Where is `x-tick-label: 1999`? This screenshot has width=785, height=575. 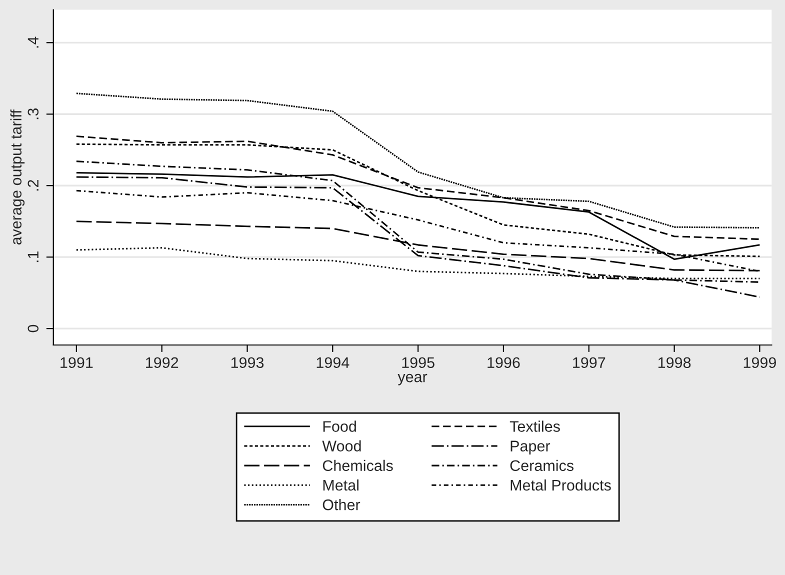 x-tick-label: 1999 is located at coordinates (760, 362).